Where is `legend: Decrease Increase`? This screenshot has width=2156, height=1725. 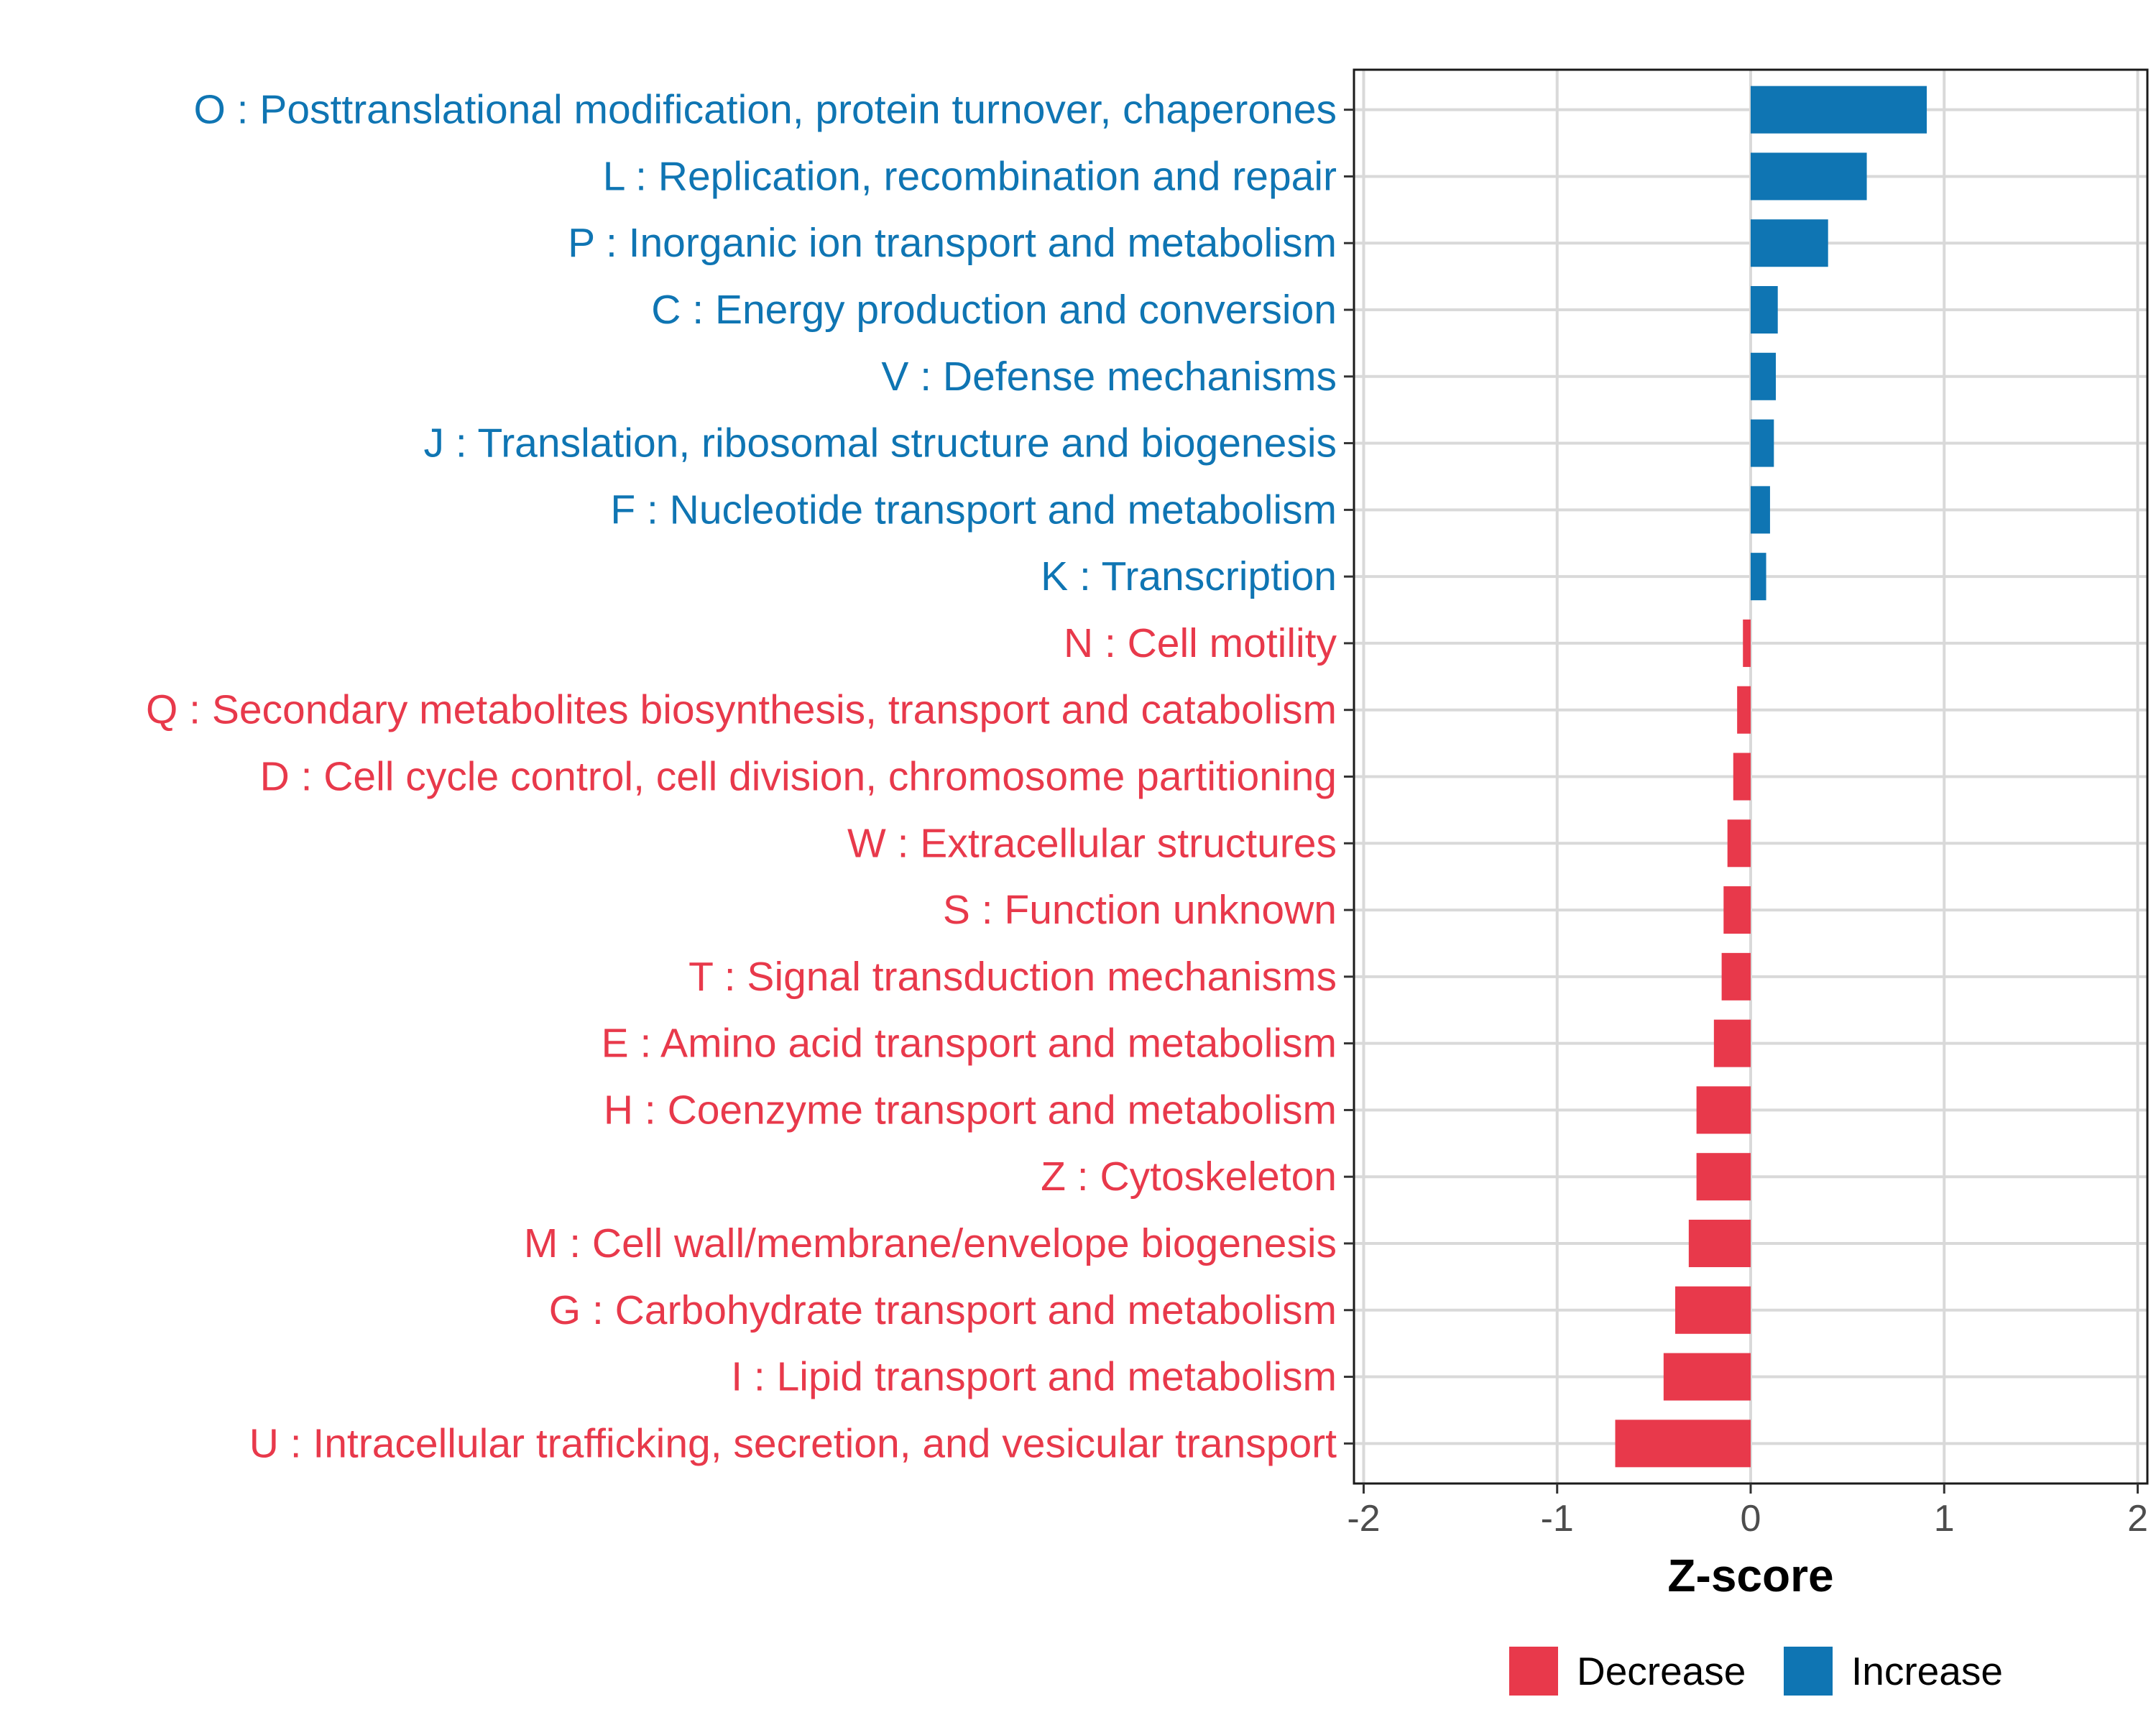 legend: Decrease Increase is located at coordinates (1756, 1671).